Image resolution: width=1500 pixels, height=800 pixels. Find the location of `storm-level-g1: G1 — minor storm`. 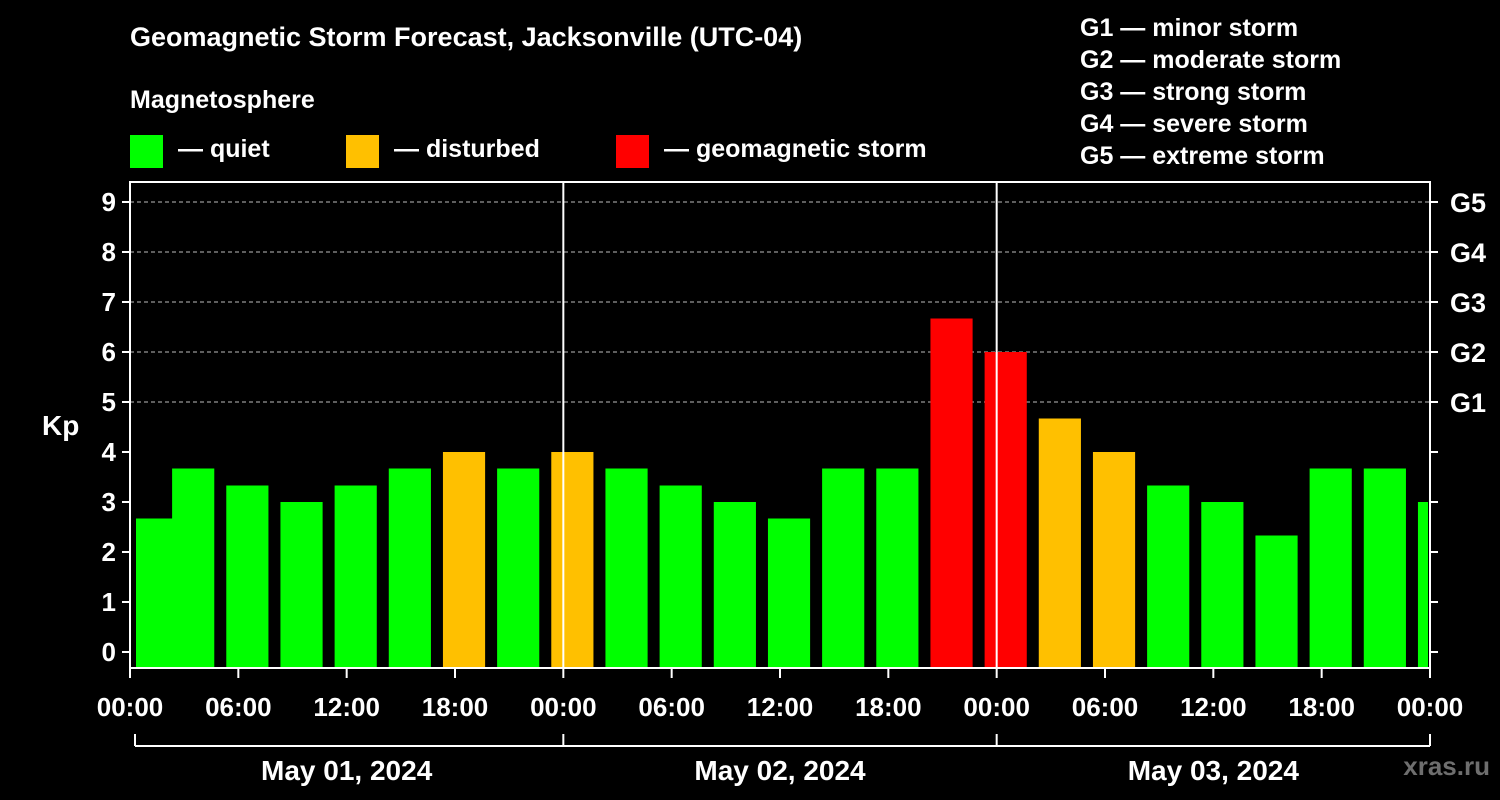

storm-level-g1: G1 — minor storm is located at coordinates (1189, 28).